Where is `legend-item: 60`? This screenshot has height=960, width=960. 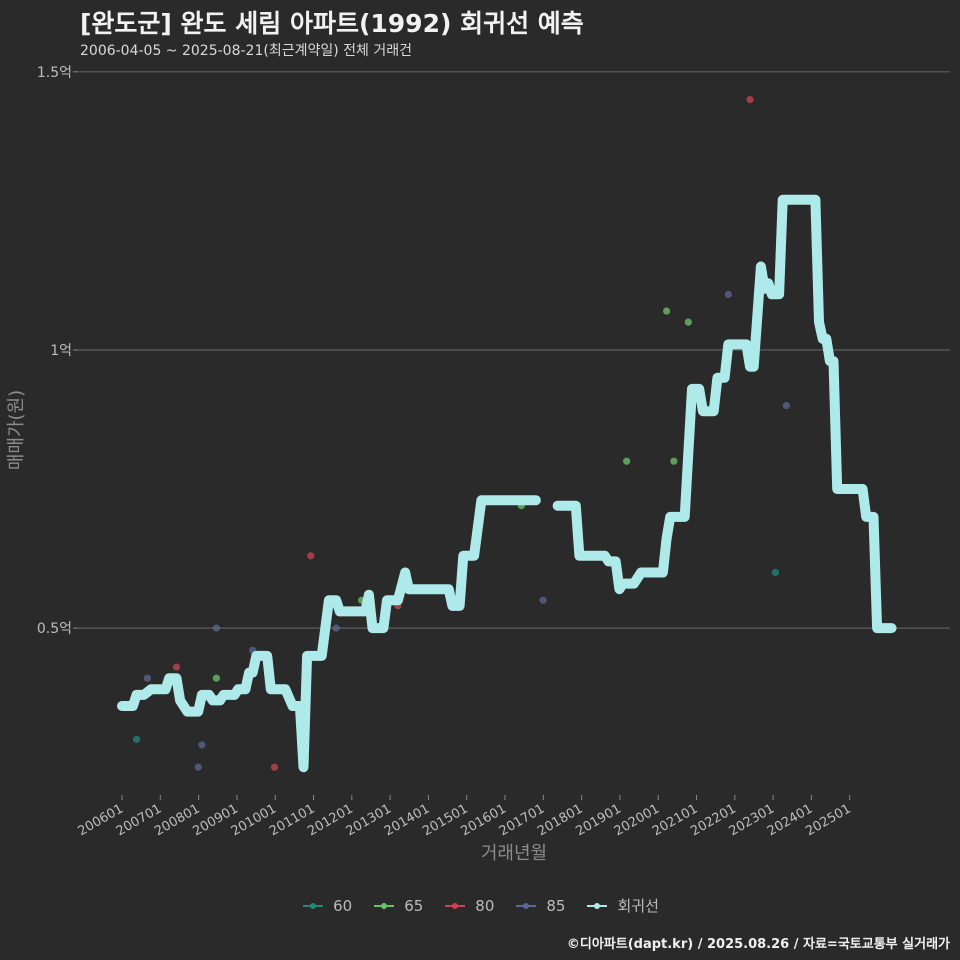 legend-item: 60 is located at coordinates (326, 905).